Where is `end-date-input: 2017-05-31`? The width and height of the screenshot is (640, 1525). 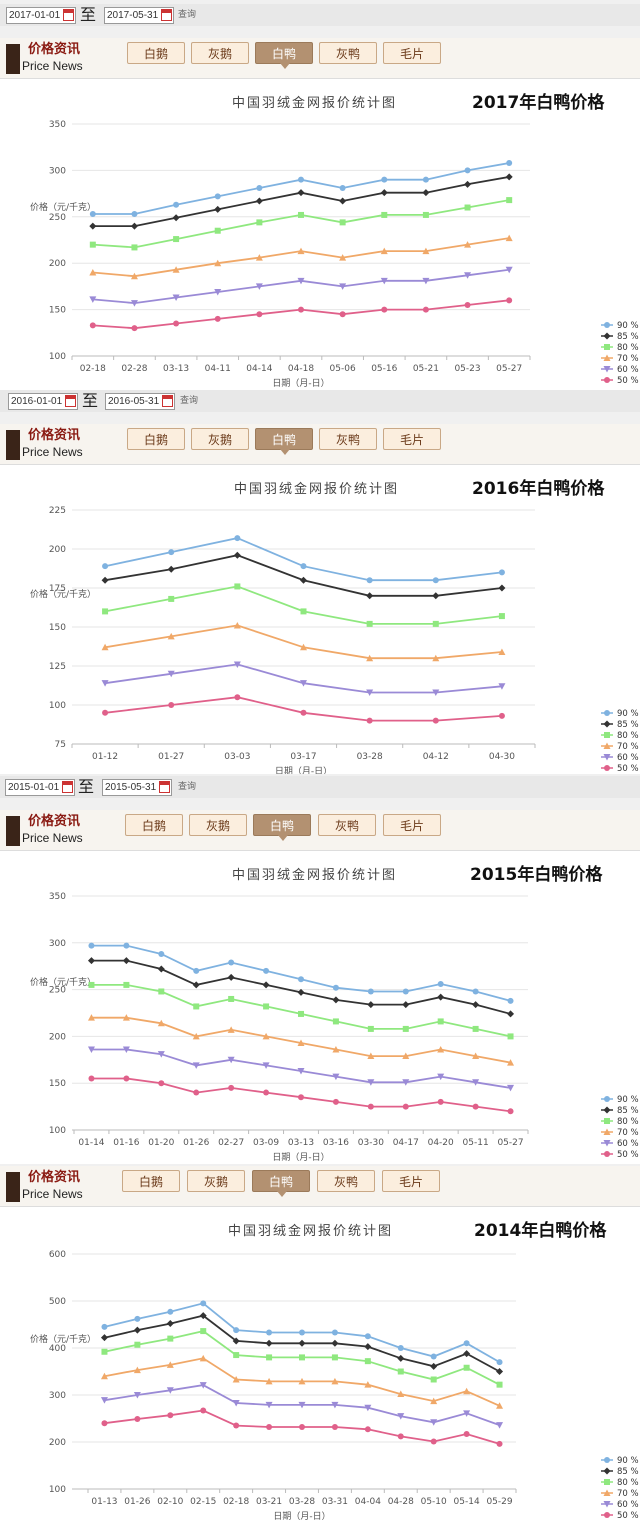
end-date-input: 2017-05-31 is located at coordinates (139, 15).